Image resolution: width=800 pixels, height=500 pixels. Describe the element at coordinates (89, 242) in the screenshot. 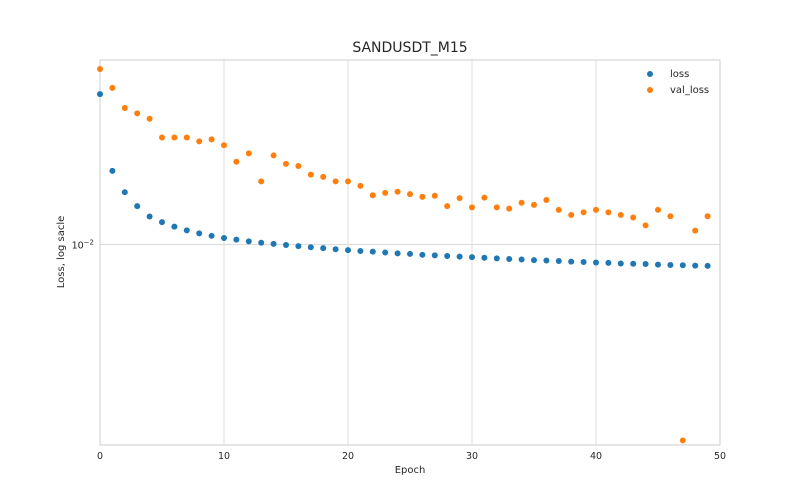

I see `y-tick-exponent: −2` at that location.